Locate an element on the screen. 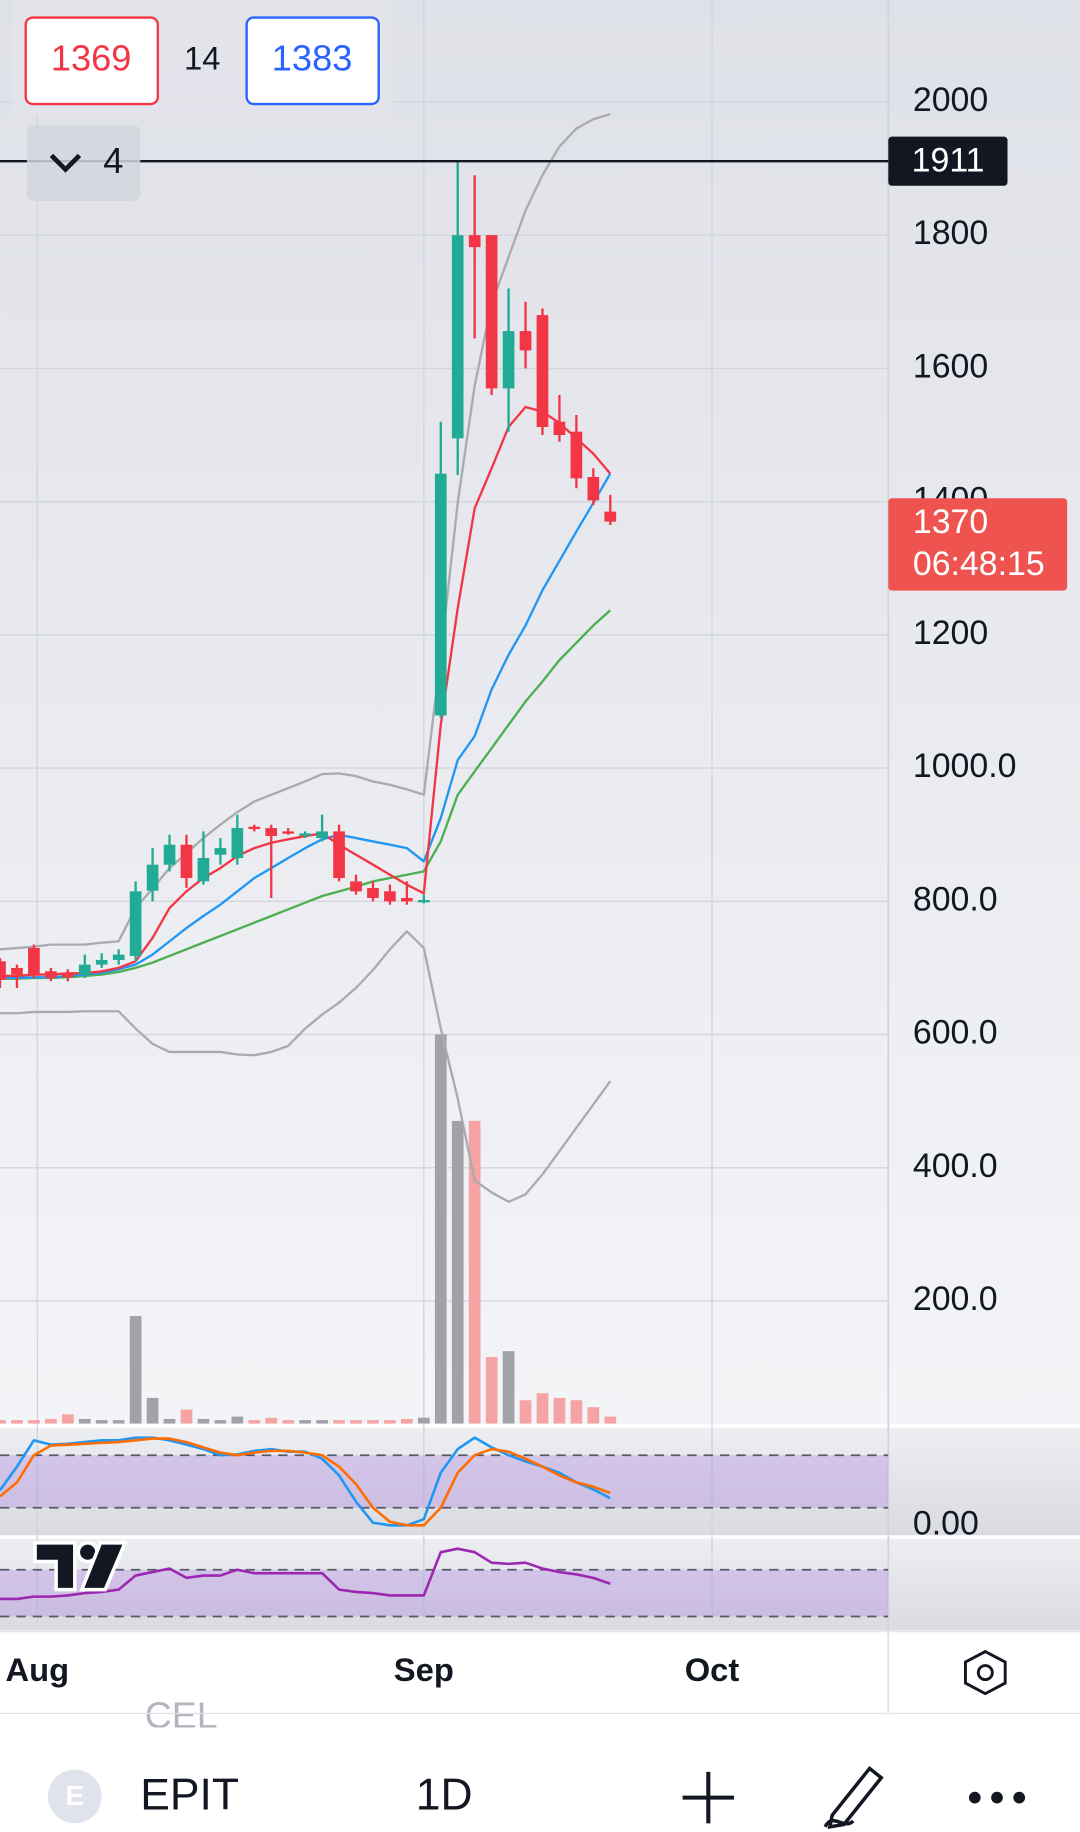  symbol-letter: E is located at coordinates (74, 1795).